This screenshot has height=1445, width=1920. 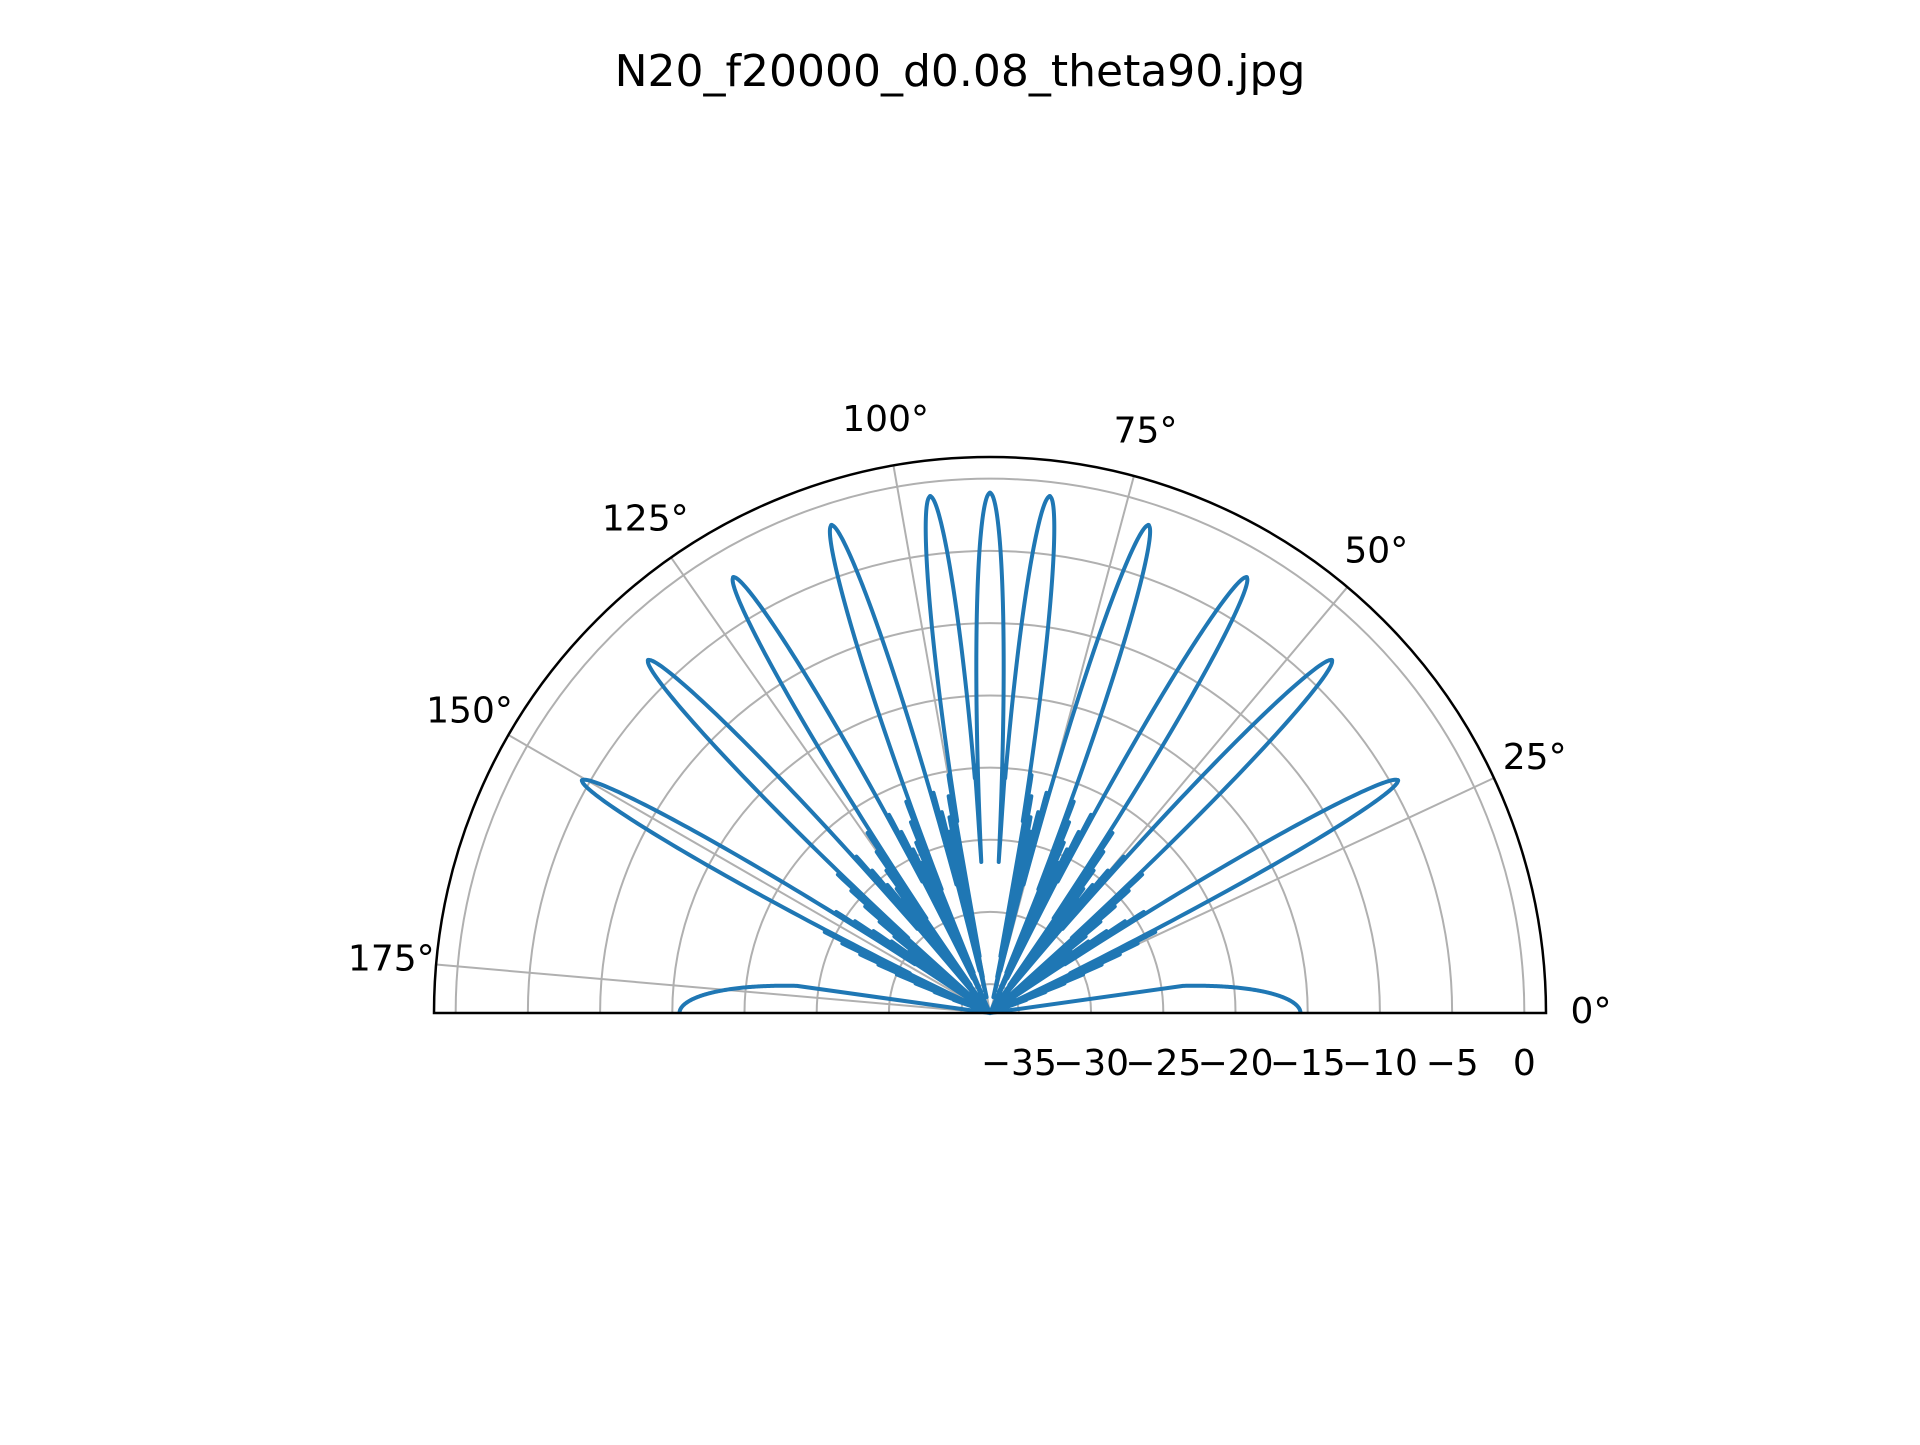 I want to click on angle-tick-label: 125°, so click(x=645, y=519).